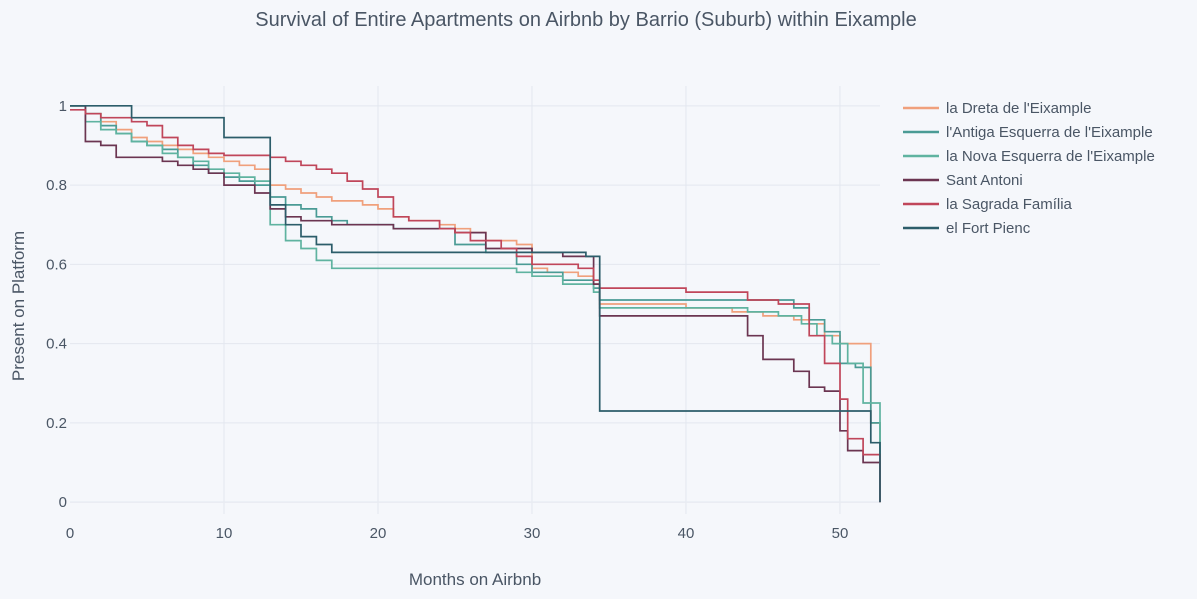 The width and height of the screenshot is (1197, 599). I want to click on y-tick-label: 1, so click(63, 106).